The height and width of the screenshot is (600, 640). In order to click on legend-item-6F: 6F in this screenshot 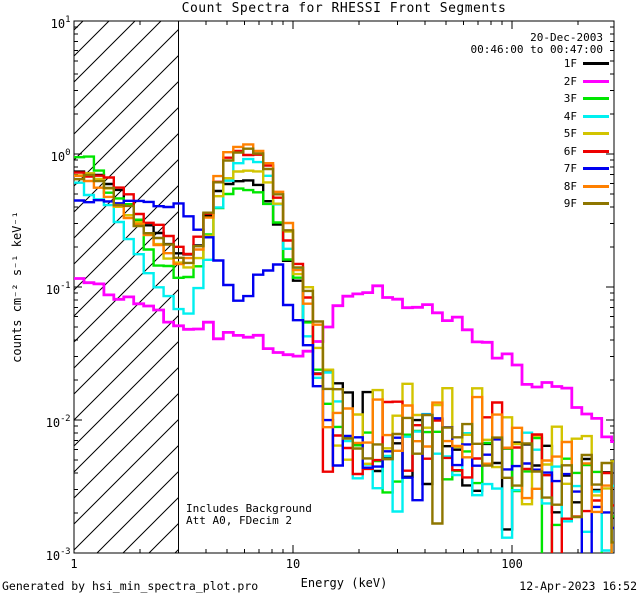, I will do `click(586, 152)`.